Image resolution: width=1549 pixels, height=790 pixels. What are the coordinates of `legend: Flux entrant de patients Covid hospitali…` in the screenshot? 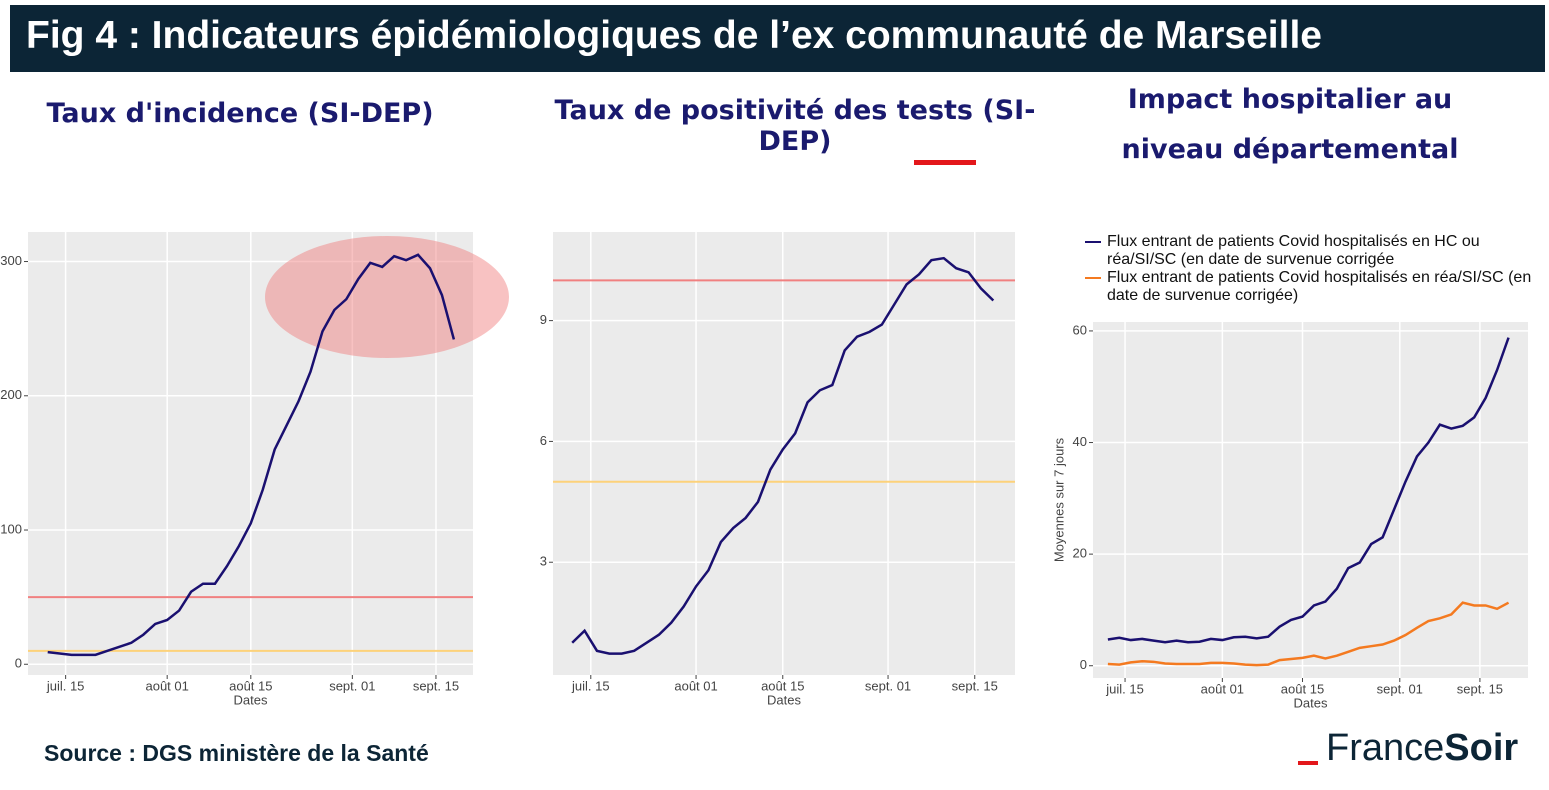 It's located at (1310, 269).